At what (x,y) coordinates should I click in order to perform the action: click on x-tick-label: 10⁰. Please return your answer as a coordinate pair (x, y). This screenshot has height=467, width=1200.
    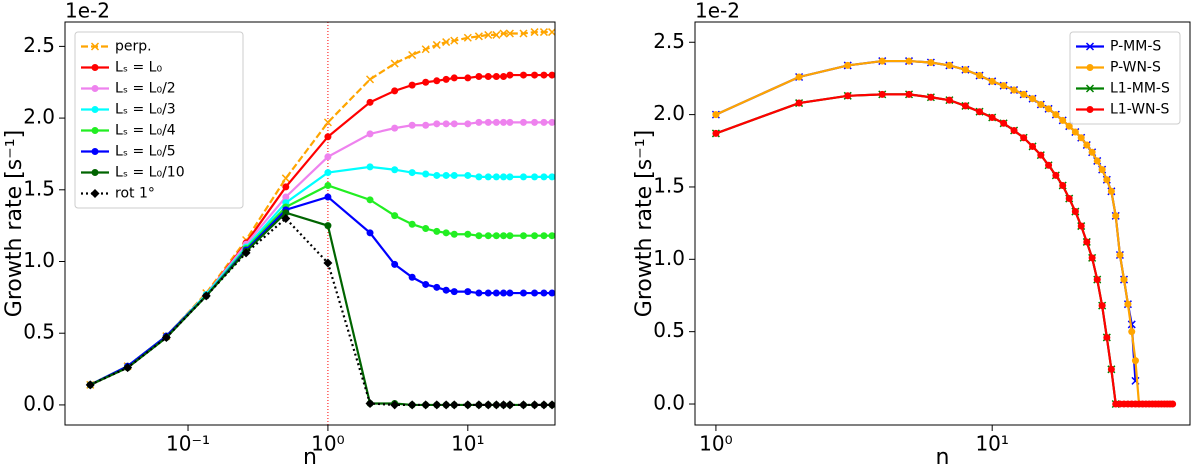
    Looking at the image, I should click on (327, 444).